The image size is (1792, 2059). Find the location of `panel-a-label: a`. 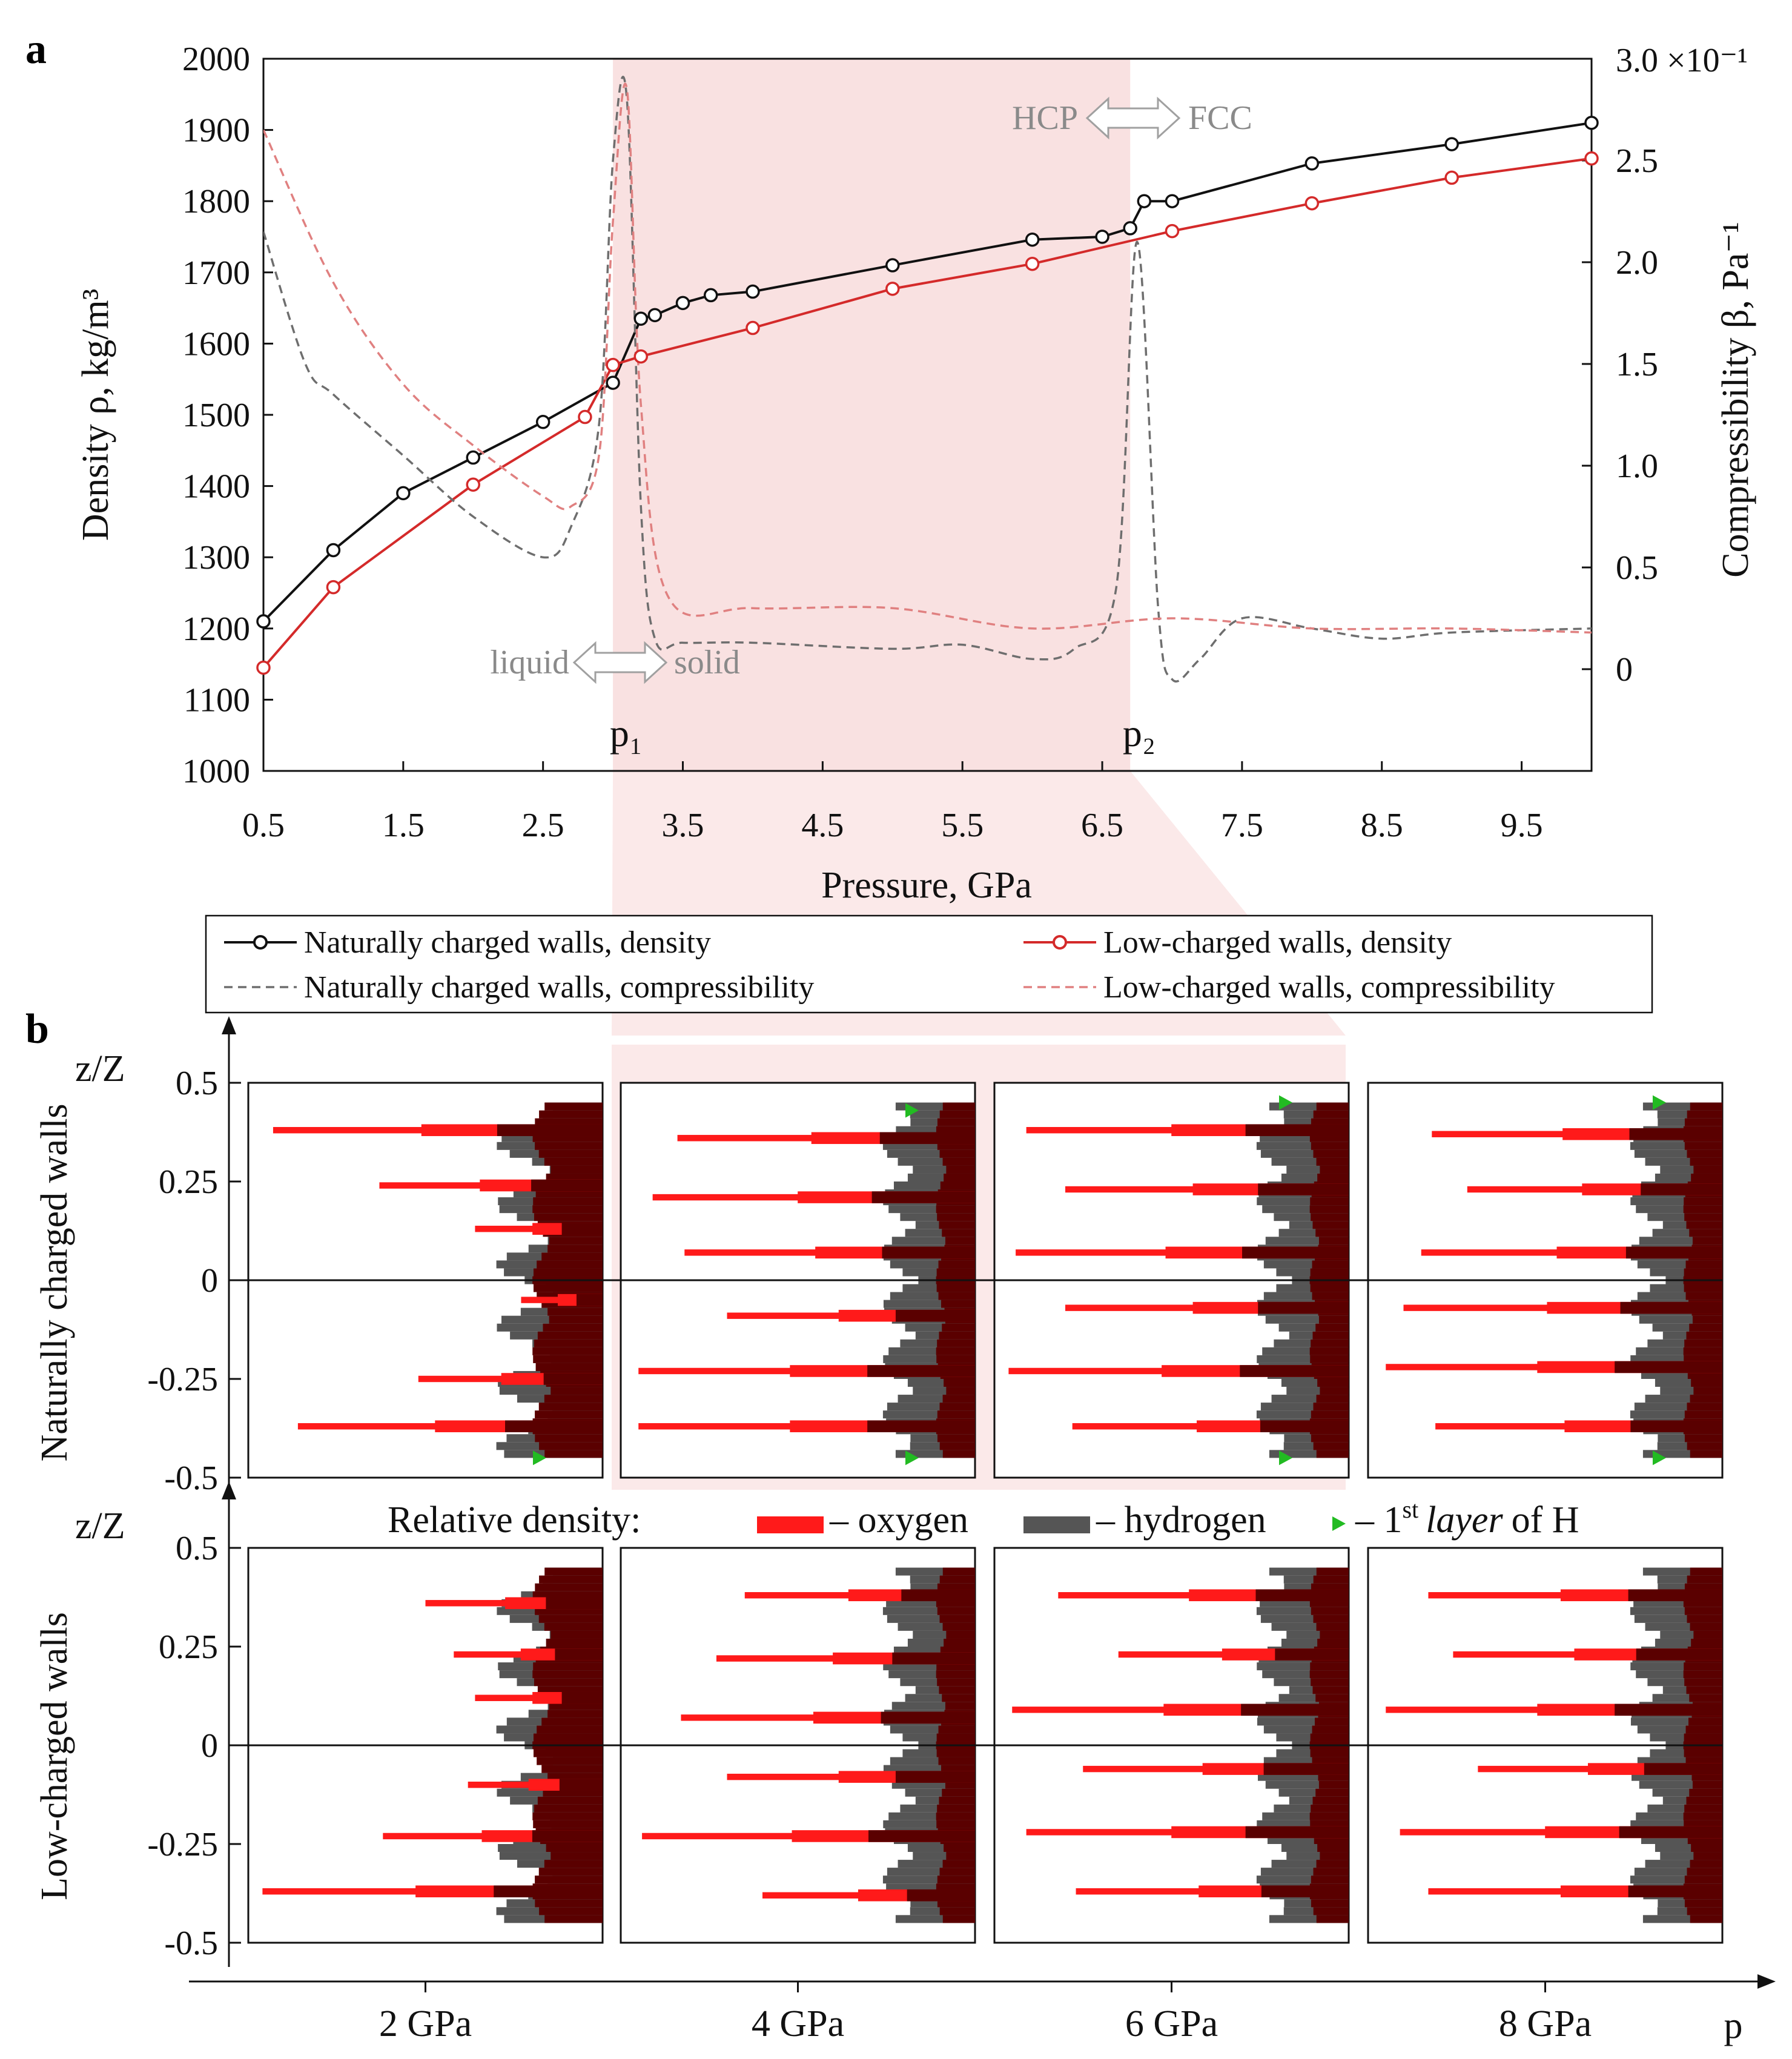

panel-a-label: a is located at coordinates (36, 49).